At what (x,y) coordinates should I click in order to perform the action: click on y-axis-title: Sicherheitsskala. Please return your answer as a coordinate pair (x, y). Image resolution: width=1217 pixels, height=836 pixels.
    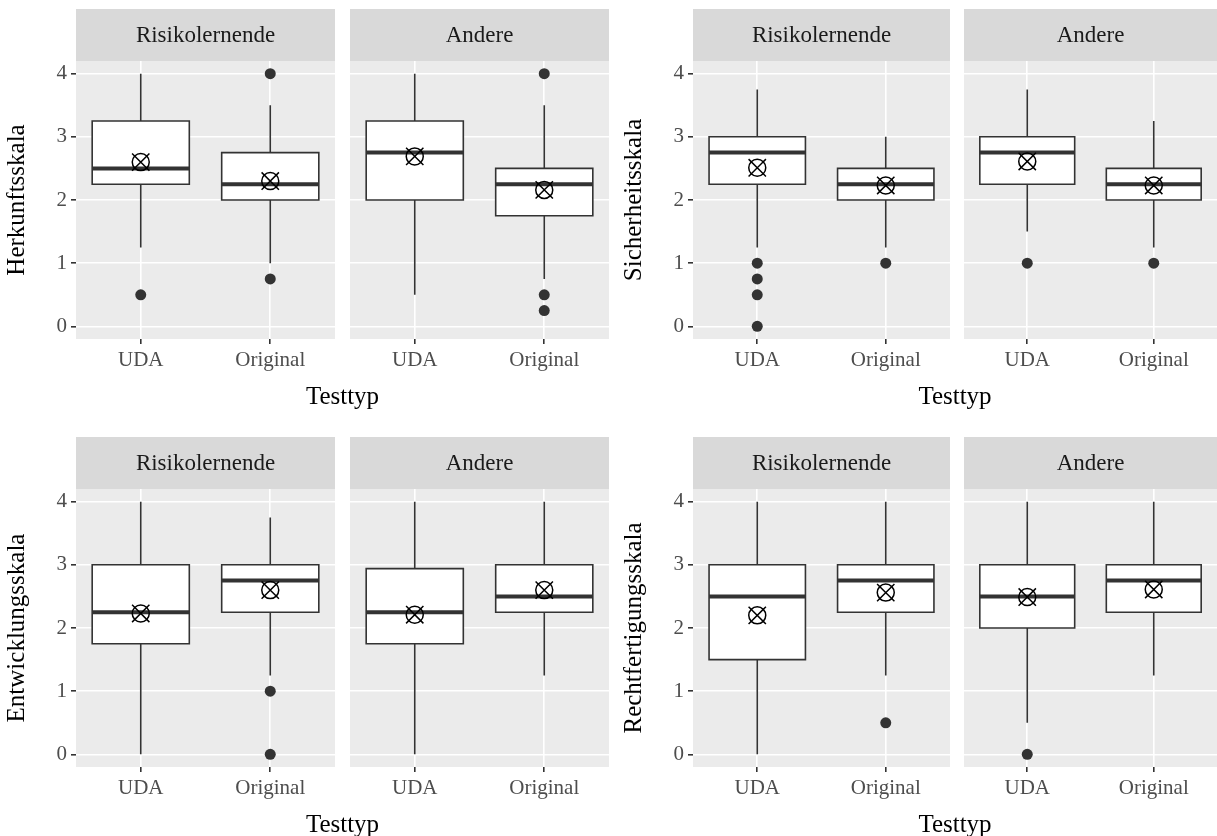
    Looking at the image, I should click on (632, 200).